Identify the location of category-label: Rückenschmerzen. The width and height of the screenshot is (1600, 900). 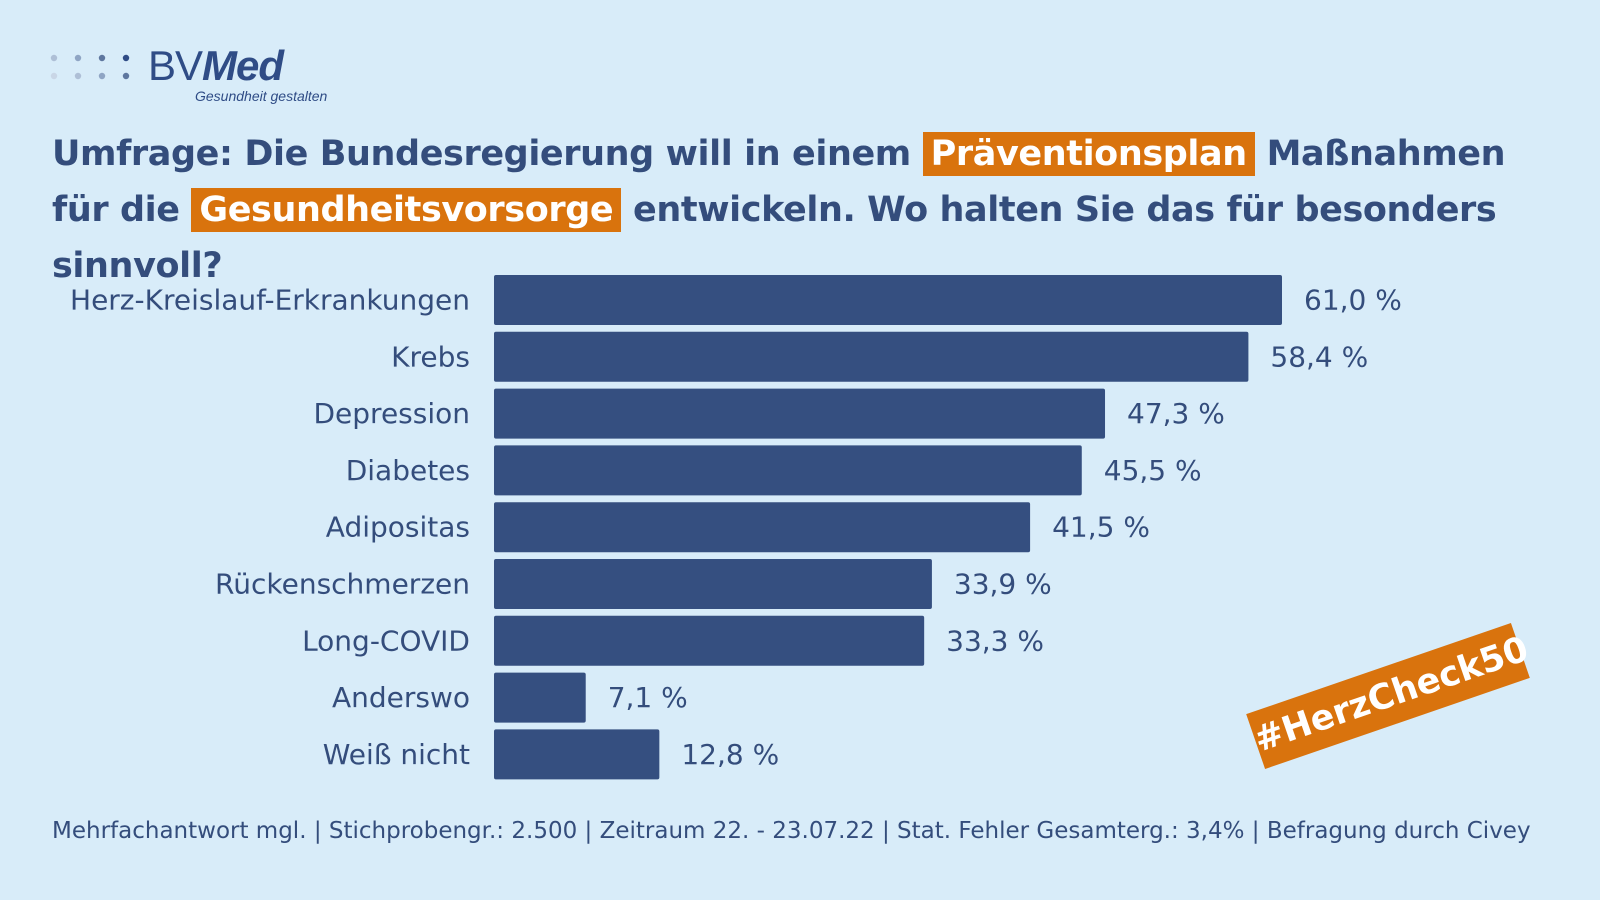
(342, 584).